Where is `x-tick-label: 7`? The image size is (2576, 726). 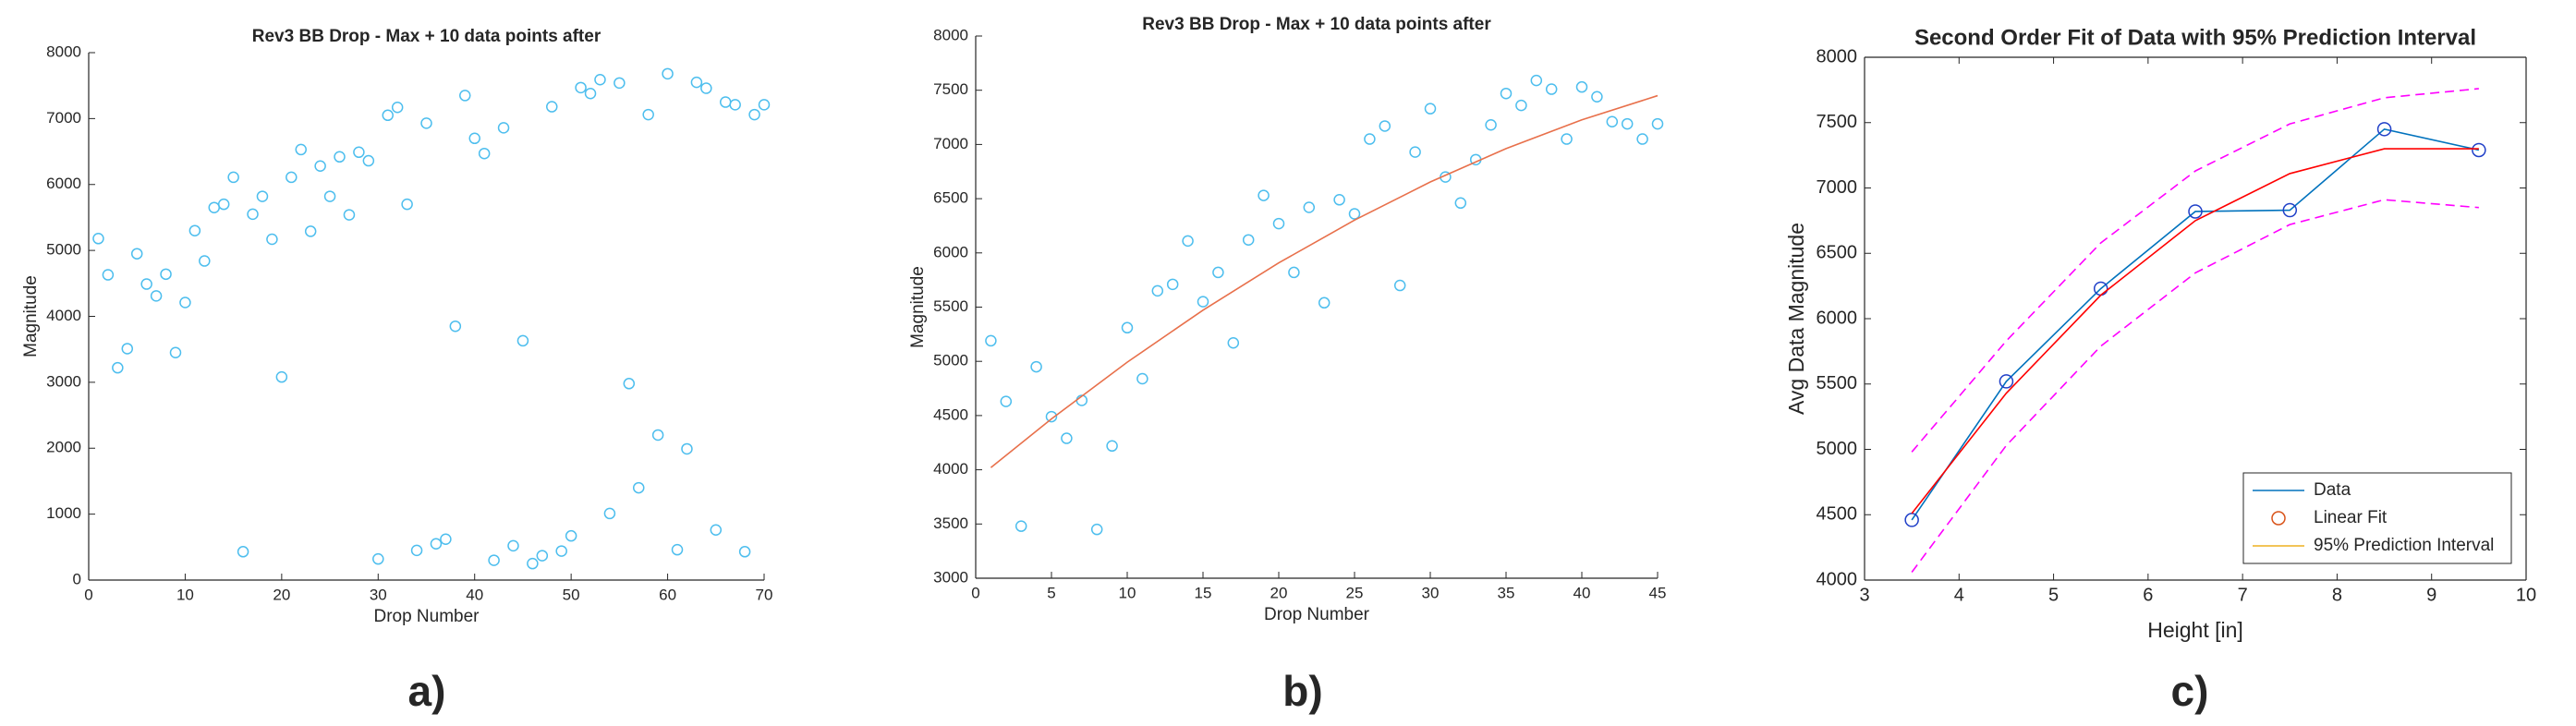 x-tick-label: 7 is located at coordinates (2243, 595).